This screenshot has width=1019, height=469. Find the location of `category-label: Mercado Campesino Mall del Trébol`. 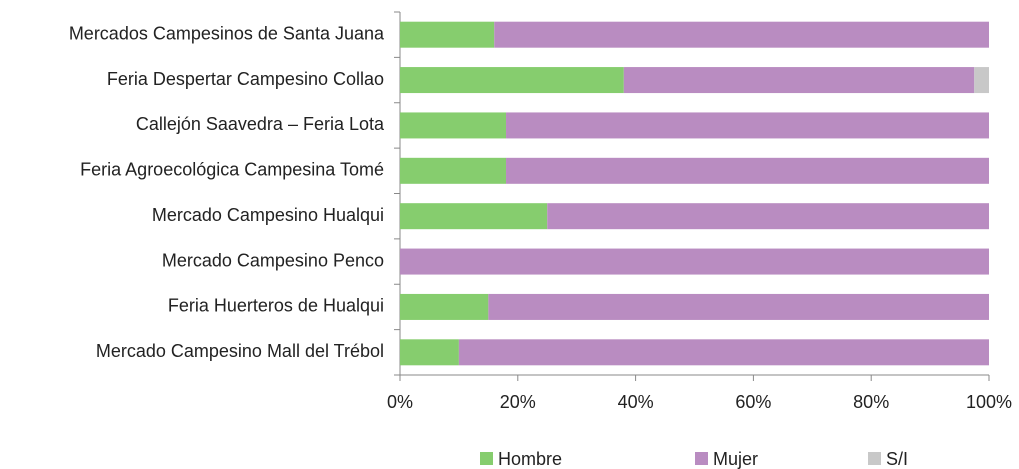

category-label: Mercado Campesino Mall del Trébol is located at coordinates (240, 351).